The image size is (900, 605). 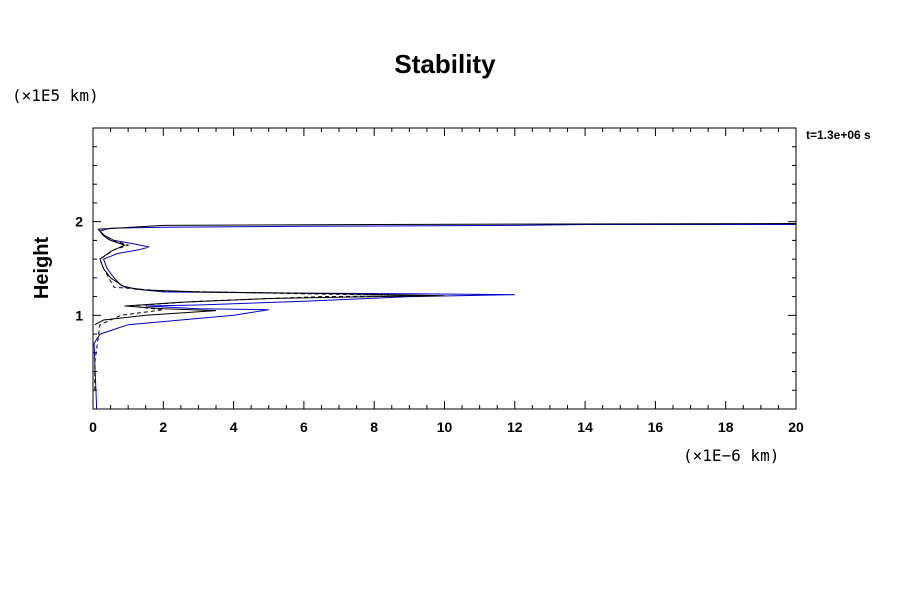 What do you see at coordinates (93, 427) in the screenshot?
I see `x-tick-label: 0` at bounding box center [93, 427].